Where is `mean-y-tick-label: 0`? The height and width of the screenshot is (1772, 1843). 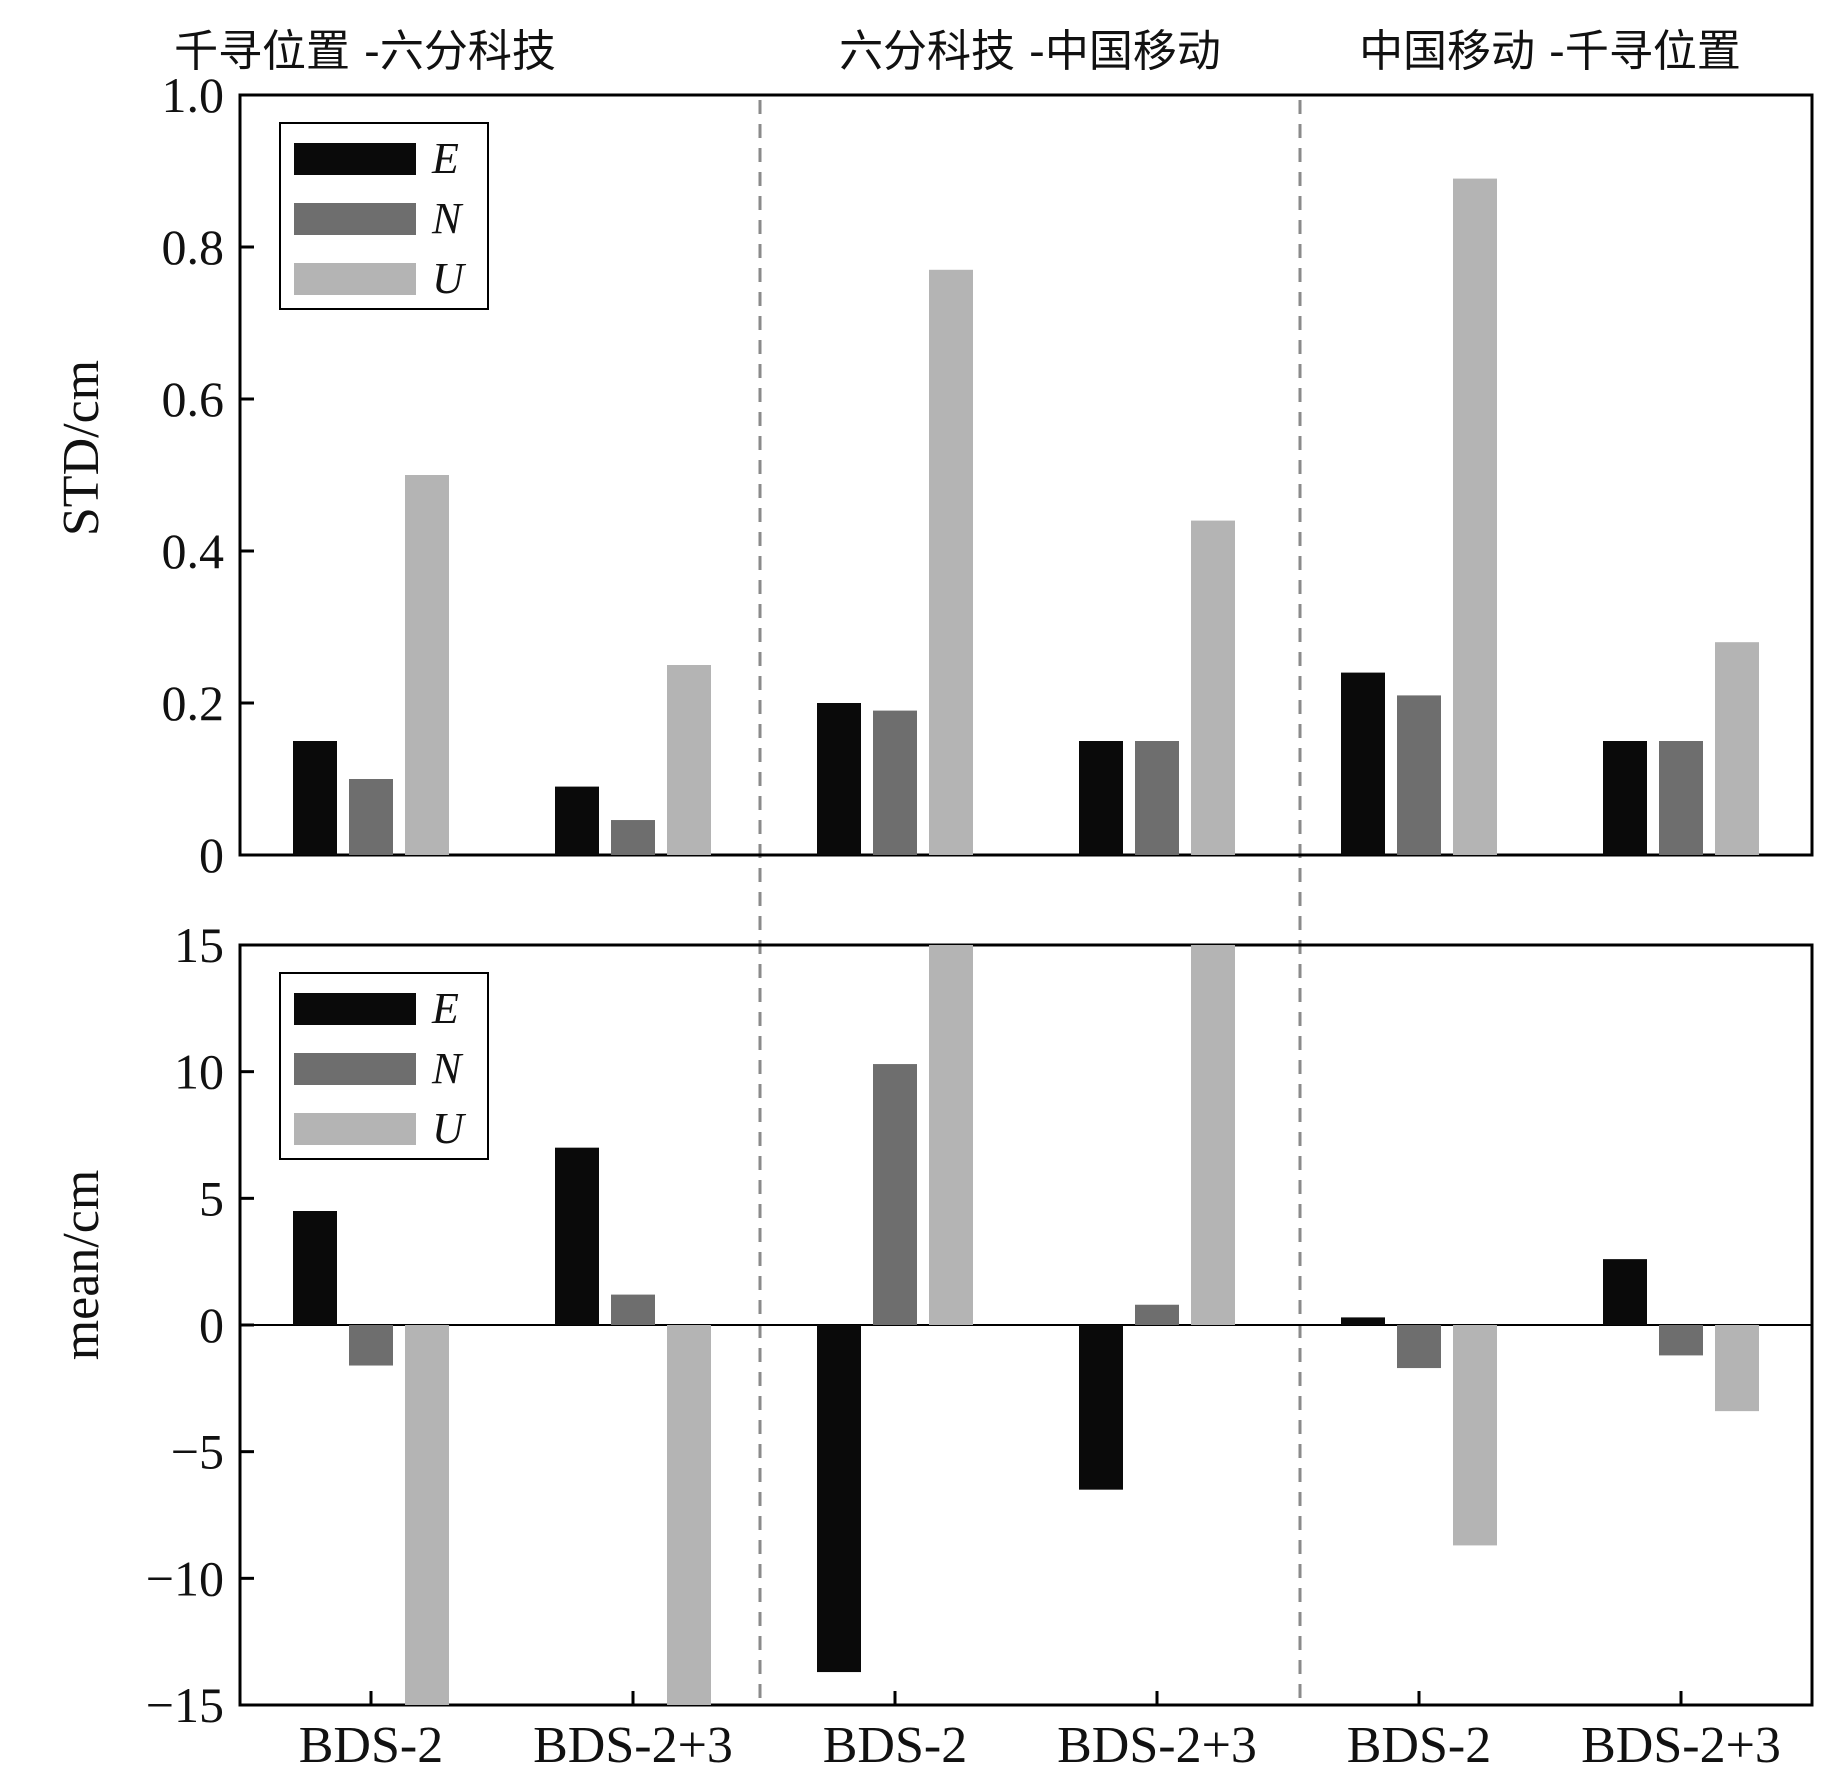 mean-y-tick-label: 0 is located at coordinates (211, 1325).